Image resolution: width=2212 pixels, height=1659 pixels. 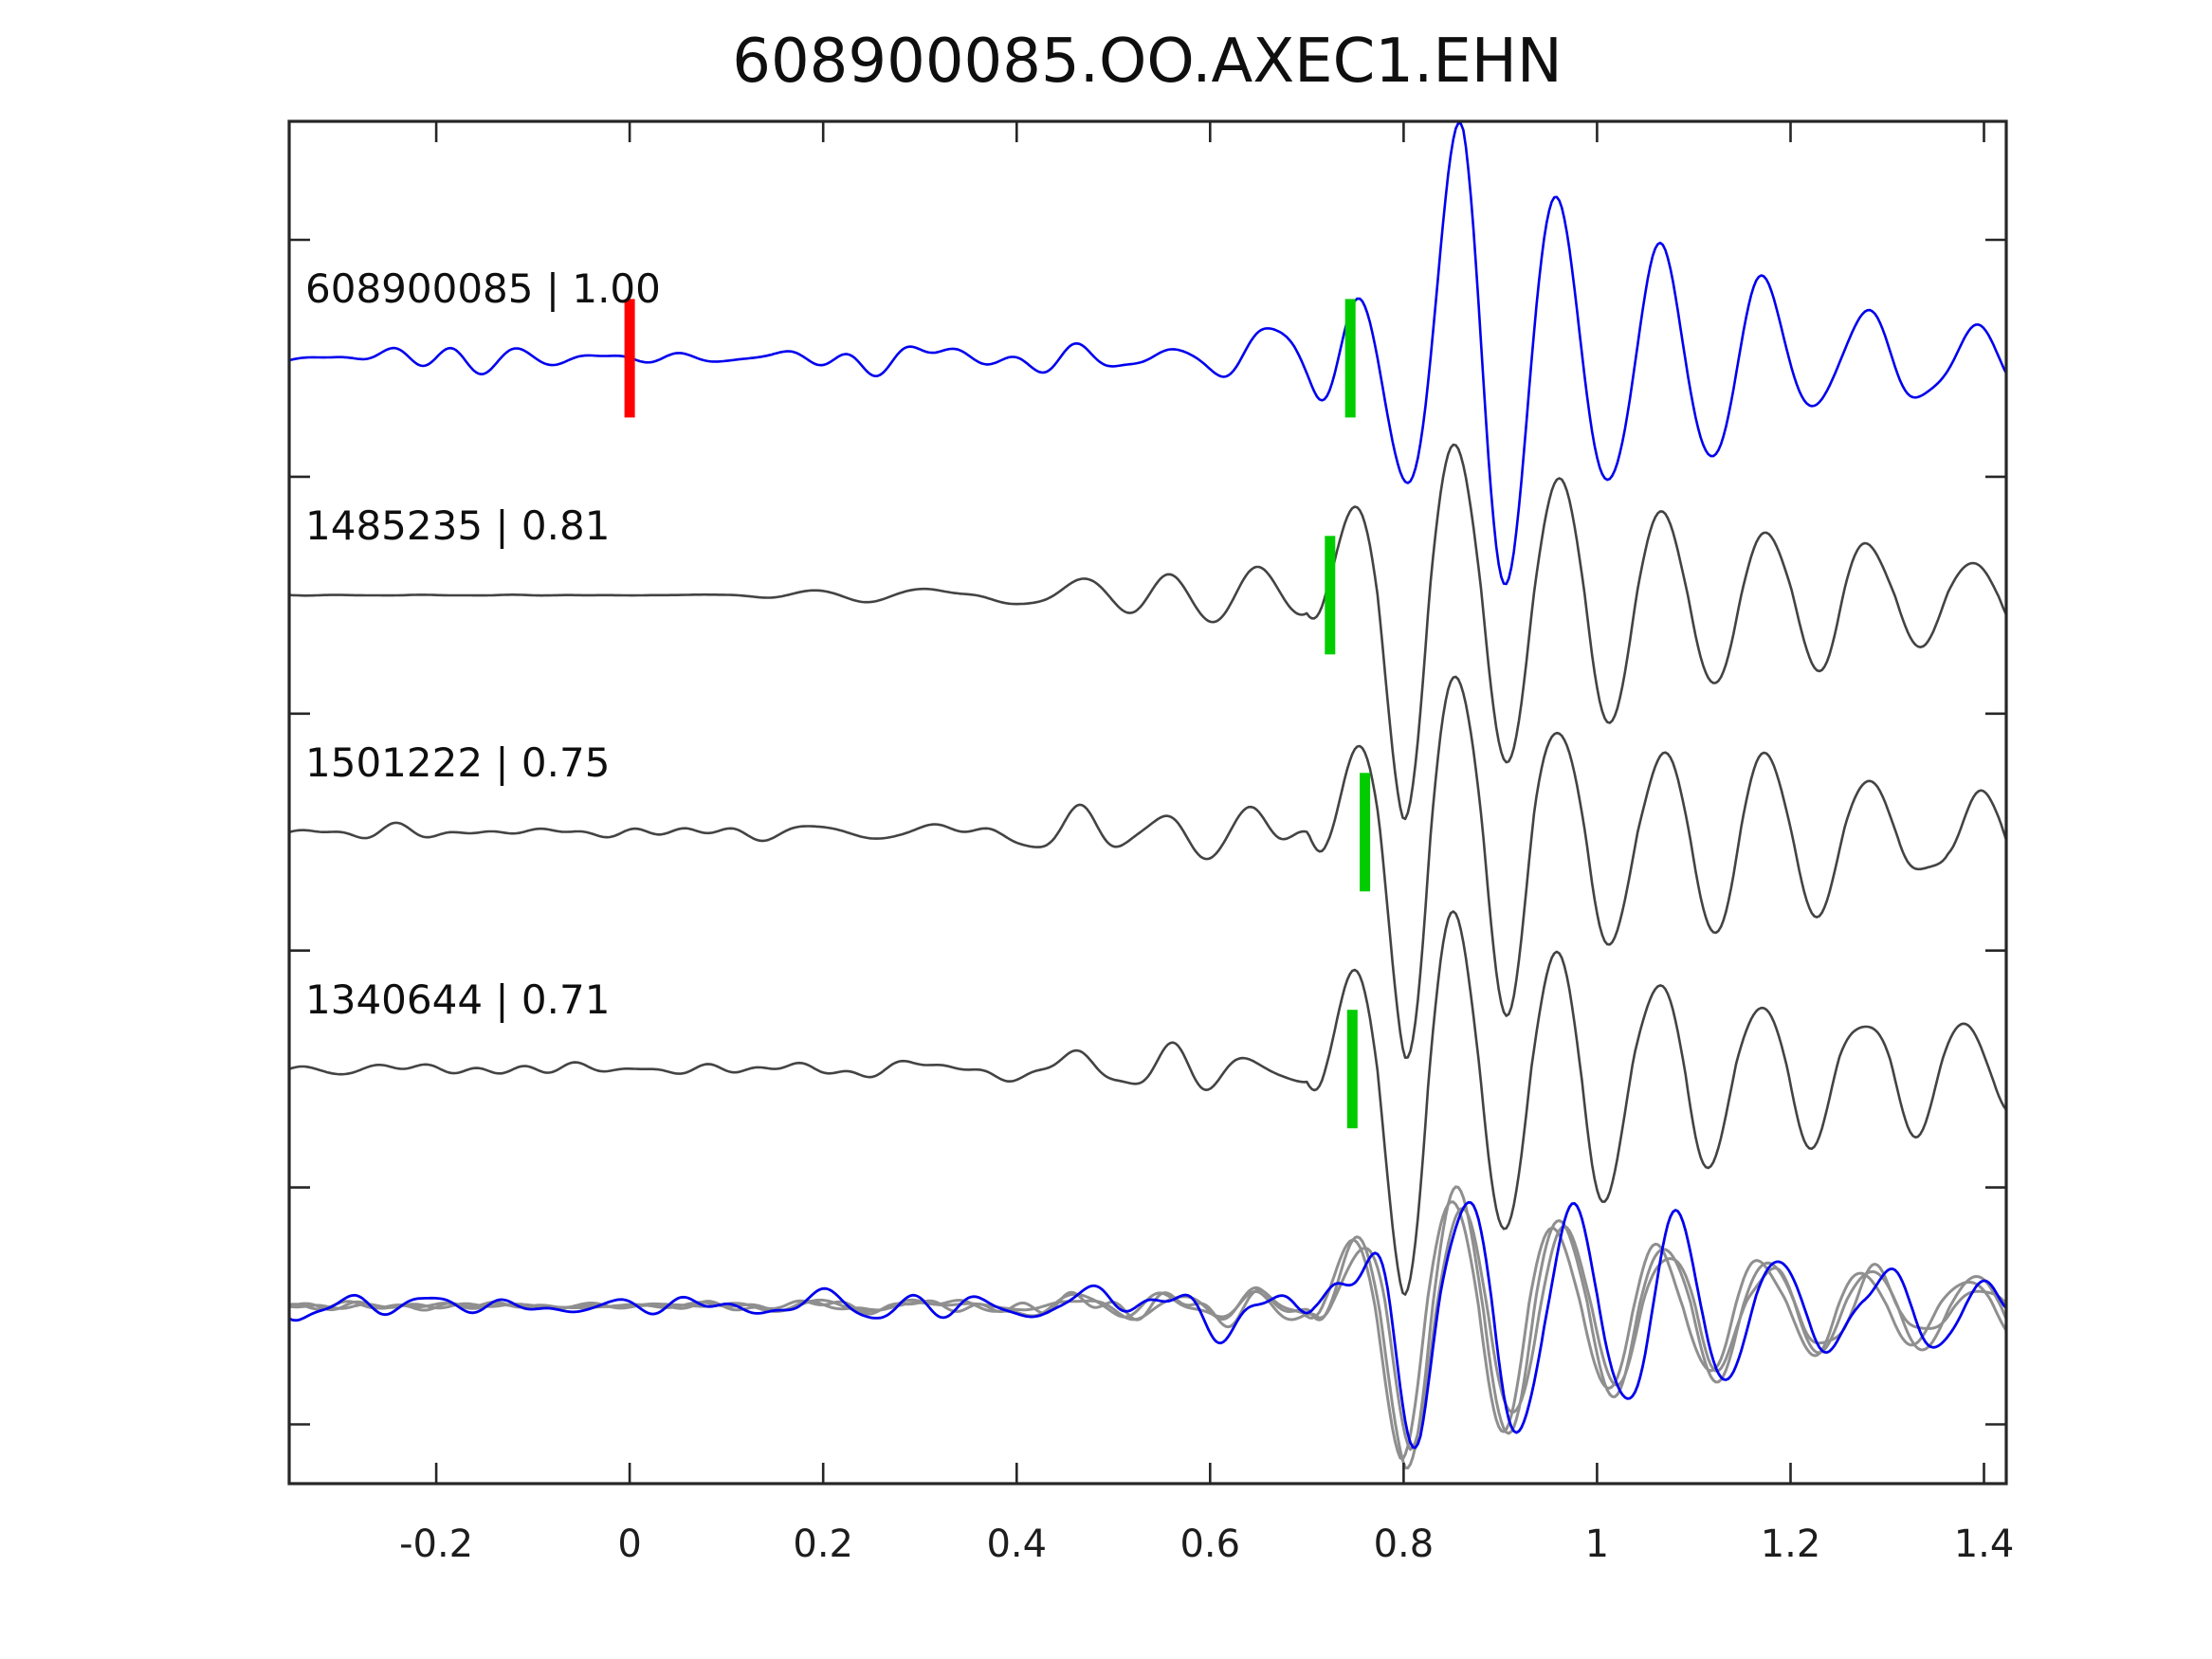 I want to click on xtick-label-0.4: 0.4, so click(x=1016, y=1544).